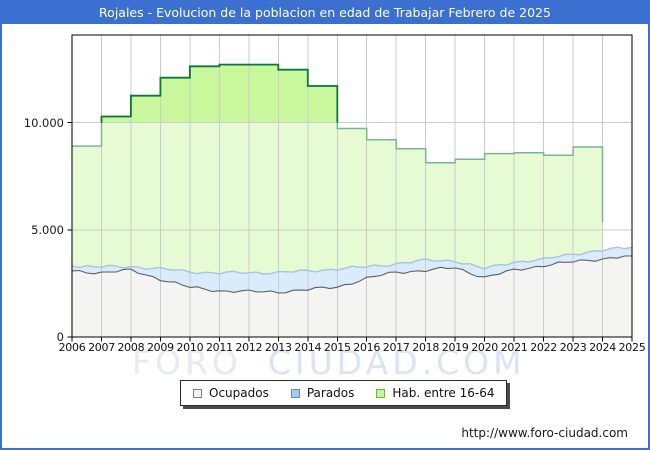 The image size is (650, 450). Describe the element at coordinates (543, 347) in the screenshot. I see `x-tick-label-2022: 2022` at that location.